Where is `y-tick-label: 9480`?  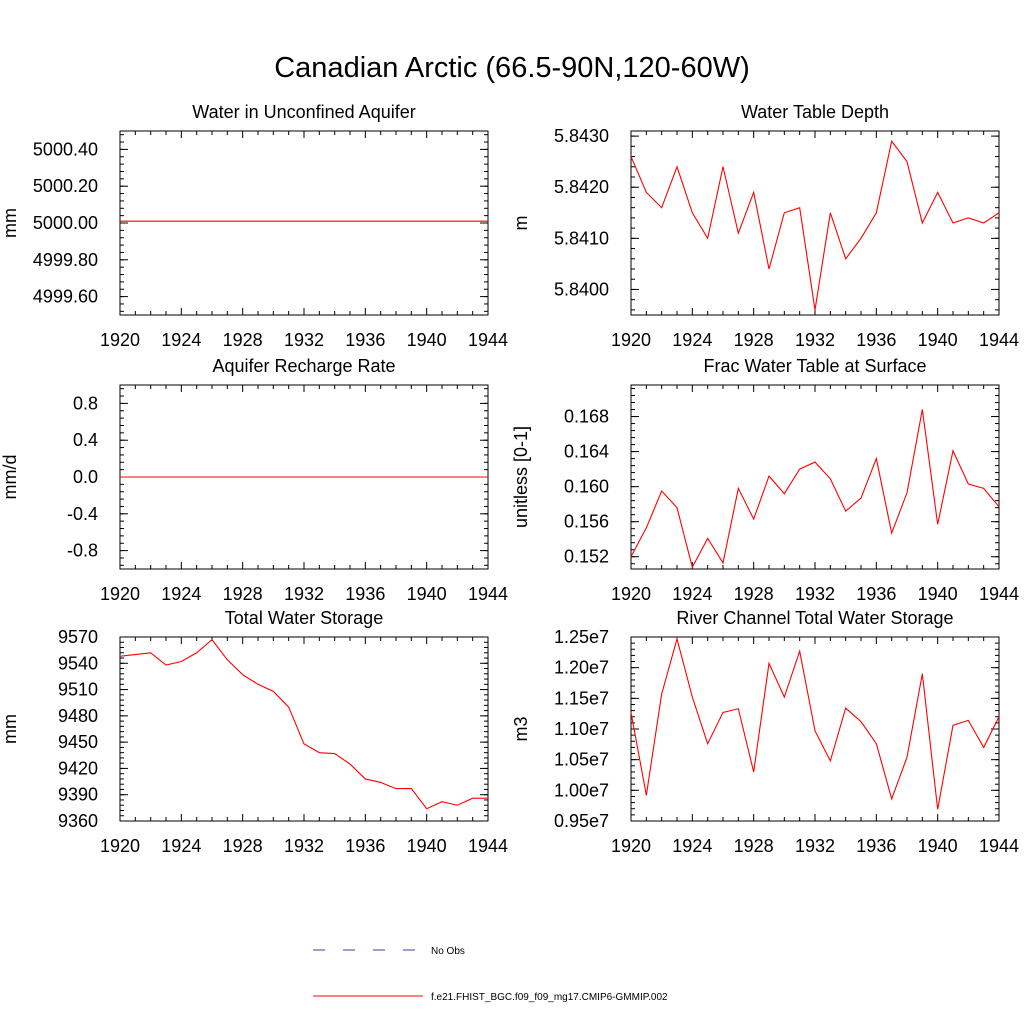
y-tick-label: 9480 is located at coordinates (78, 716).